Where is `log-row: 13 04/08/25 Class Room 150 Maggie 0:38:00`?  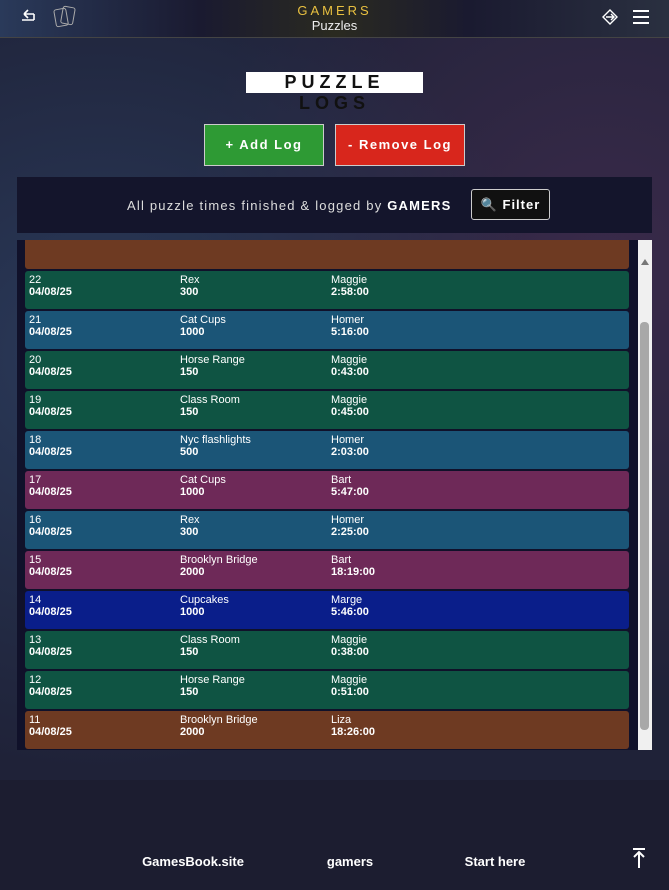
log-row: 13 04/08/25 Class Room 150 Maggie 0:38:00 is located at coordinates (327, 650).